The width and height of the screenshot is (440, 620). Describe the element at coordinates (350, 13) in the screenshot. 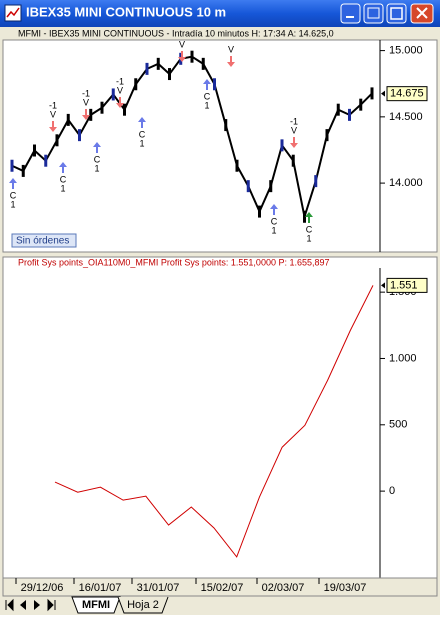

I see `minimize-button` at that location.